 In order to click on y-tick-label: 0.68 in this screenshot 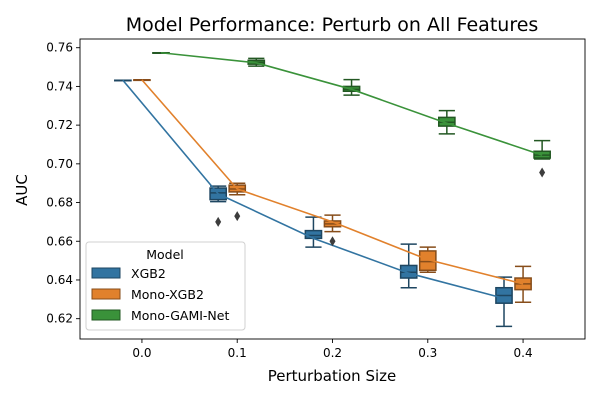, I will do `click(59, 203)`.